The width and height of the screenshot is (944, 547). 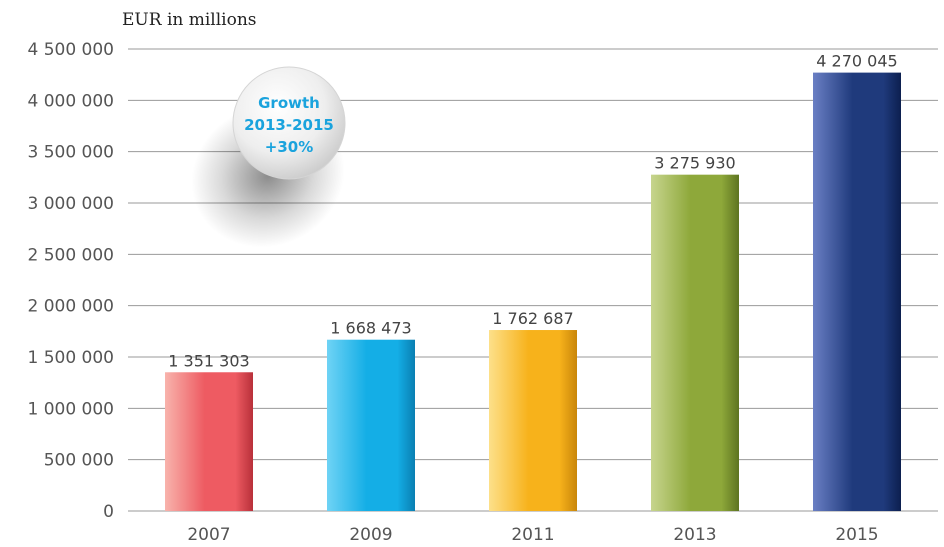 What do you see at coordinates (208, 360) in the screenshot?
I see `data-label-2007: 1 351 303` at bounding box center [208, 360].